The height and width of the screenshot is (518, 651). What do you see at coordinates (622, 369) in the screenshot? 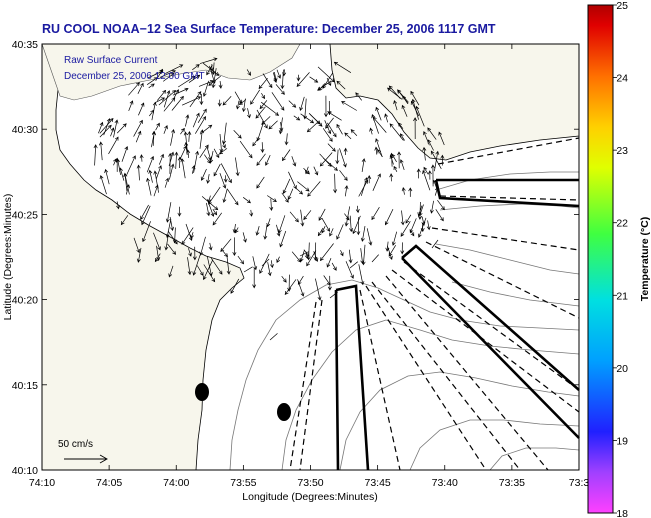
I see `colorbar-tick-label: 20` at bounding box center [622, 369].